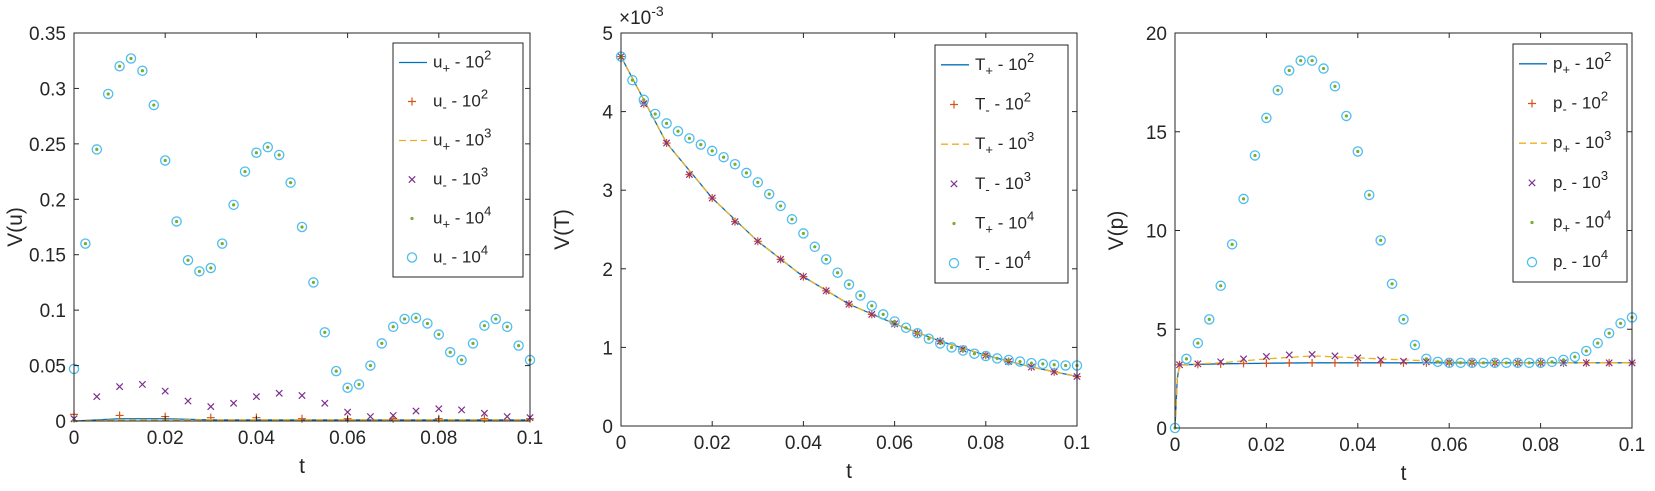  What do you see at coordinates (993, 223) in the screenshot?
I see `legend-entry-5: T+ - 104` at bounding box center [993, 223].